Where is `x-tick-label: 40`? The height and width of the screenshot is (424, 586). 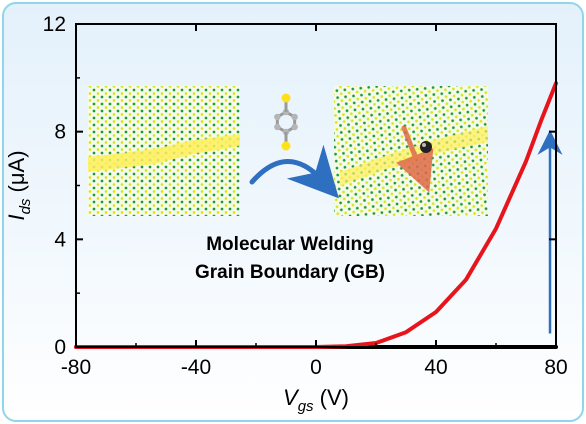 x-tick-label: 40 is located at coordinates (435, 367).